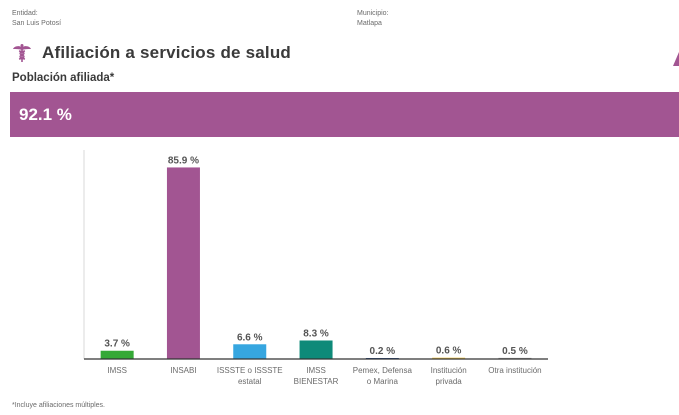 This screenshot has width=679, height=415. What do you see at coordinates (344, 114) in the screenshot?
I see `total-banner: 92.1 %` at bounding box center [344, 114].